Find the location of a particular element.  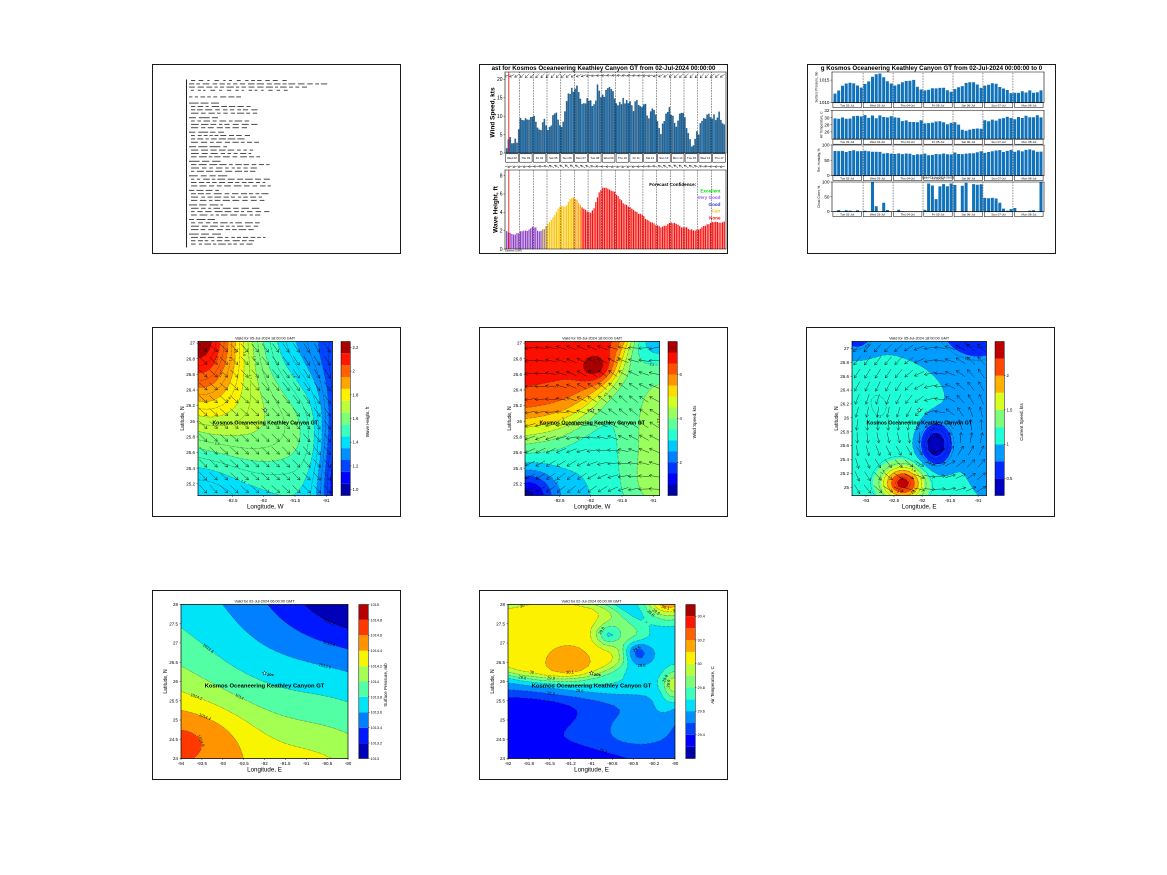

svg-text: 2.5 is located at coordinates (556, 482).